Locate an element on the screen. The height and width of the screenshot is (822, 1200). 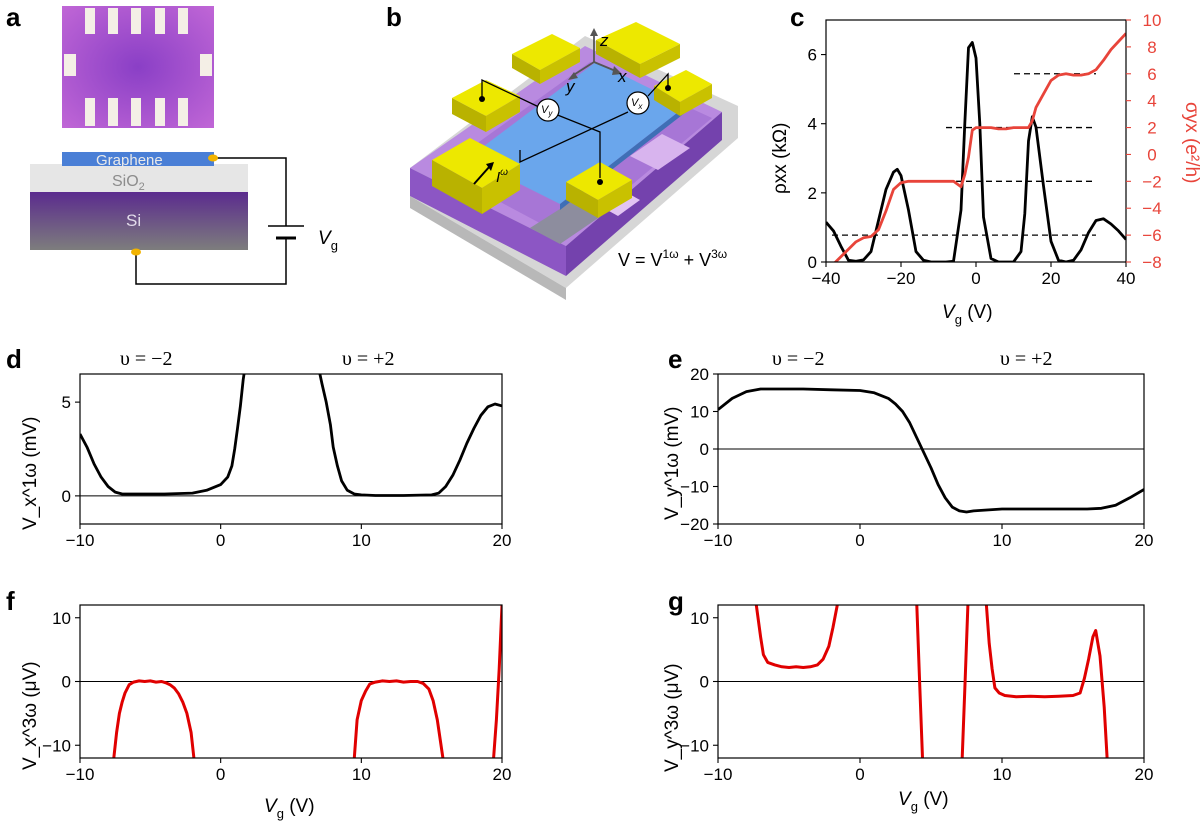
y-tick-label-g: 0 is located at coordinates (704, 682).